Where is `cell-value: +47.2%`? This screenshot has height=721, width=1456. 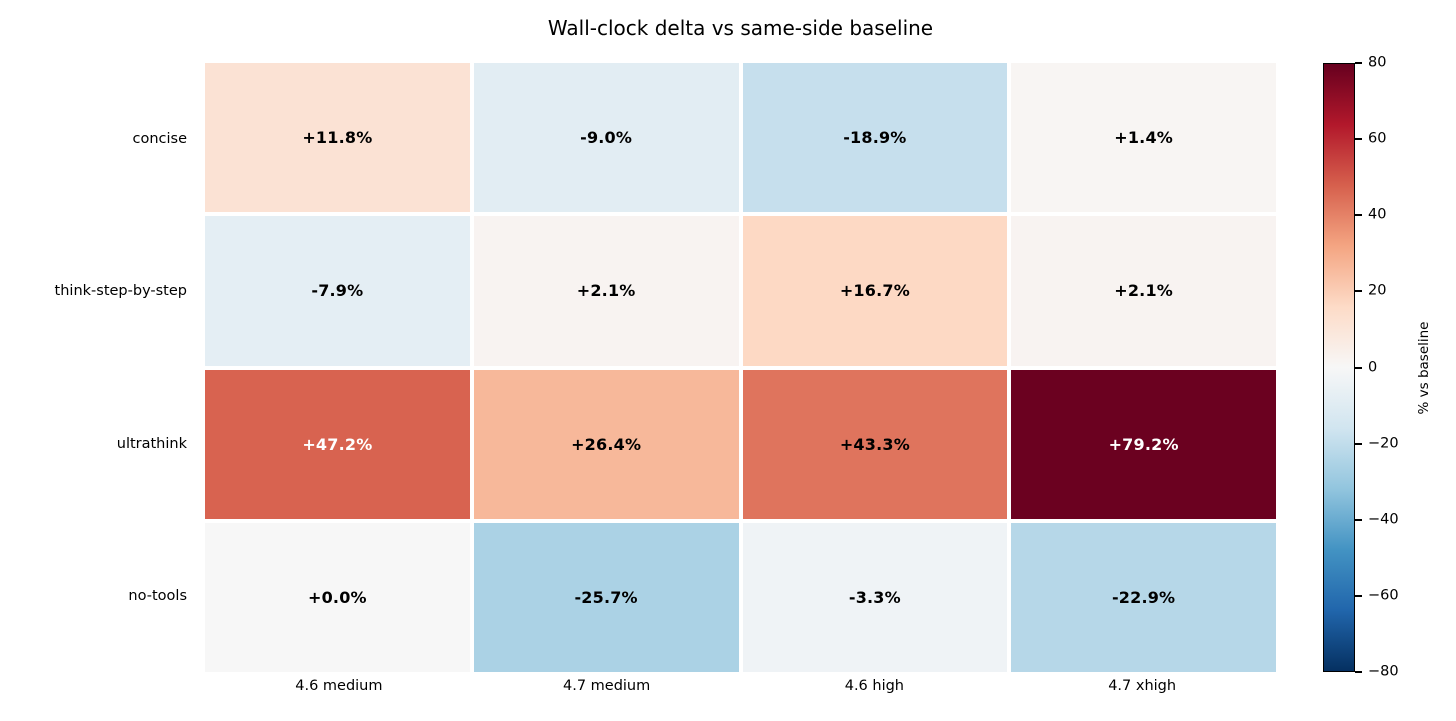
cell-value: +47.2% is located at coordinates (337, 444).